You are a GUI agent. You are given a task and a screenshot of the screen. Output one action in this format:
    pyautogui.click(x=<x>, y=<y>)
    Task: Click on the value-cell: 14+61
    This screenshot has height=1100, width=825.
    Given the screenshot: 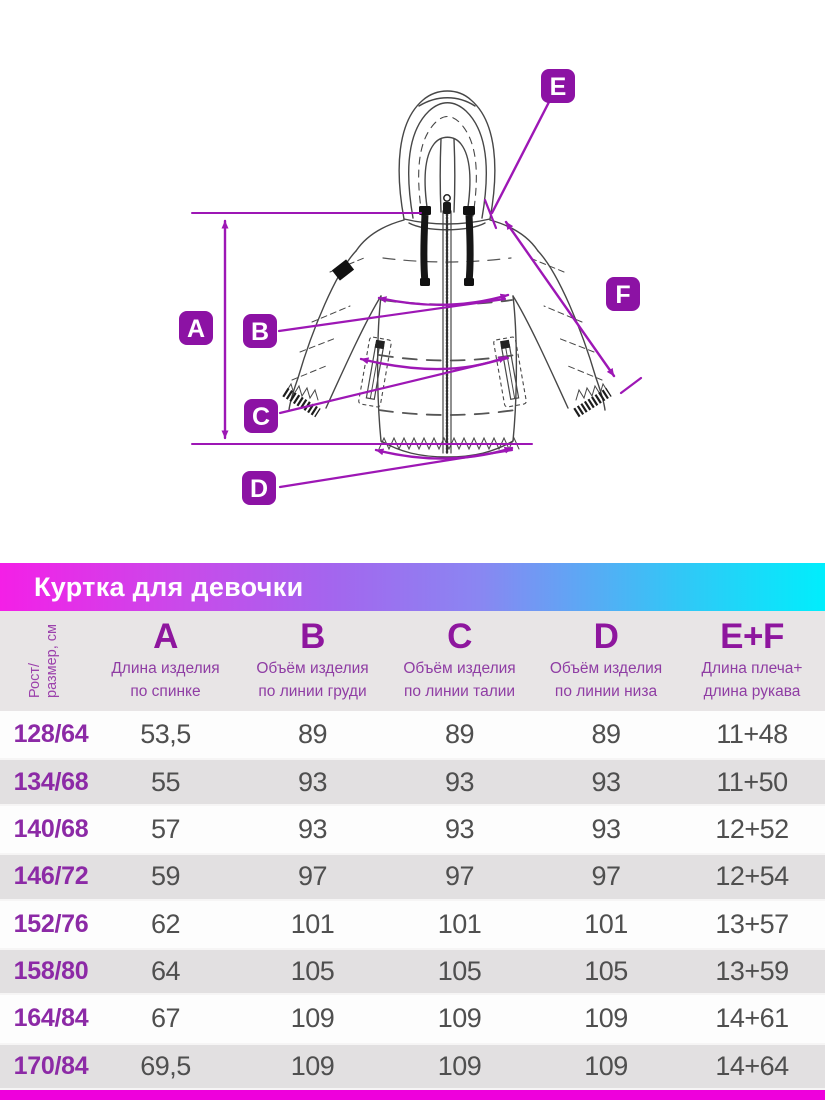 What is the action you would take?
    pyautogui.click(x=752, y=1018)
    